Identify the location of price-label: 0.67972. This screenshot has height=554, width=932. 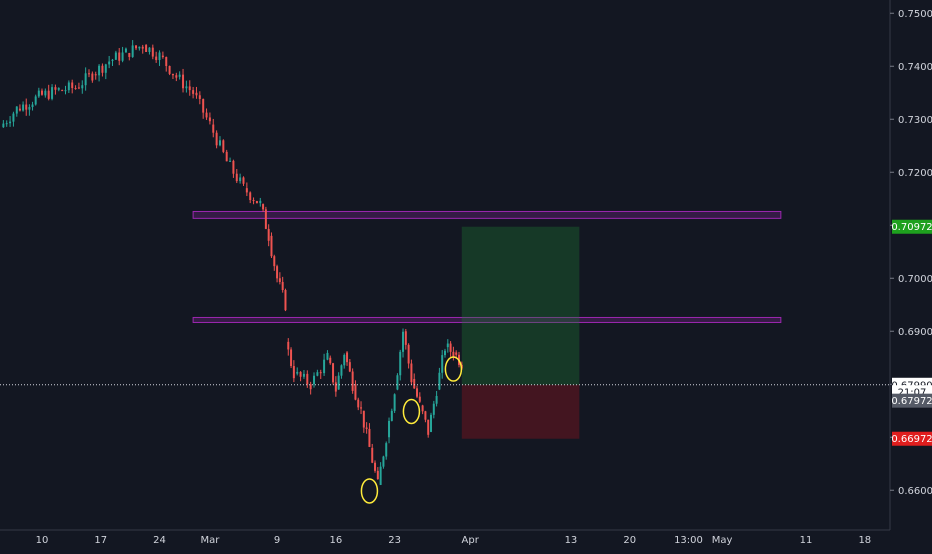
(911, 401).